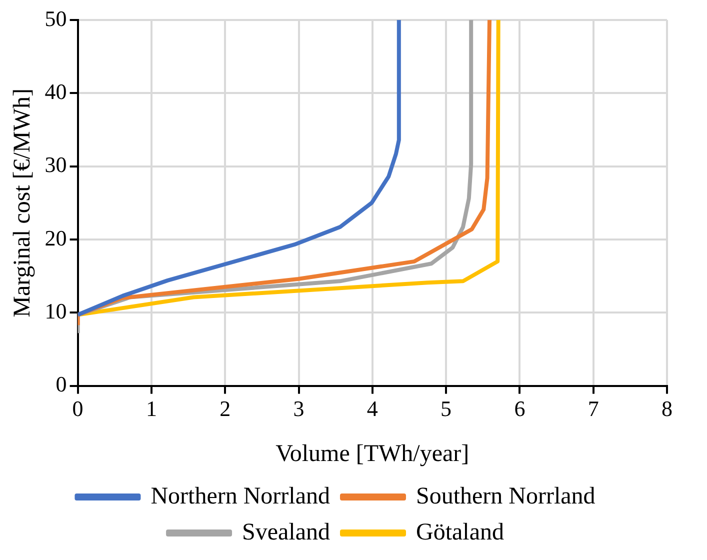  What do you see at coordinates (593, 408) in the screenshot?
I see `x-tick-label: 7` at bounding box center [593, 408].